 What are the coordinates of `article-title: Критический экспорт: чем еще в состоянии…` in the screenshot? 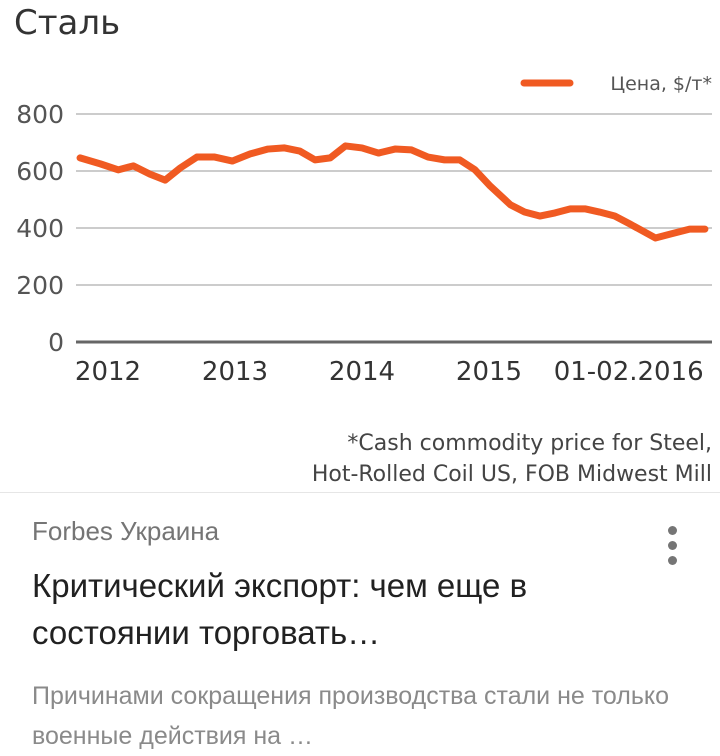 It's located at (280, 609).